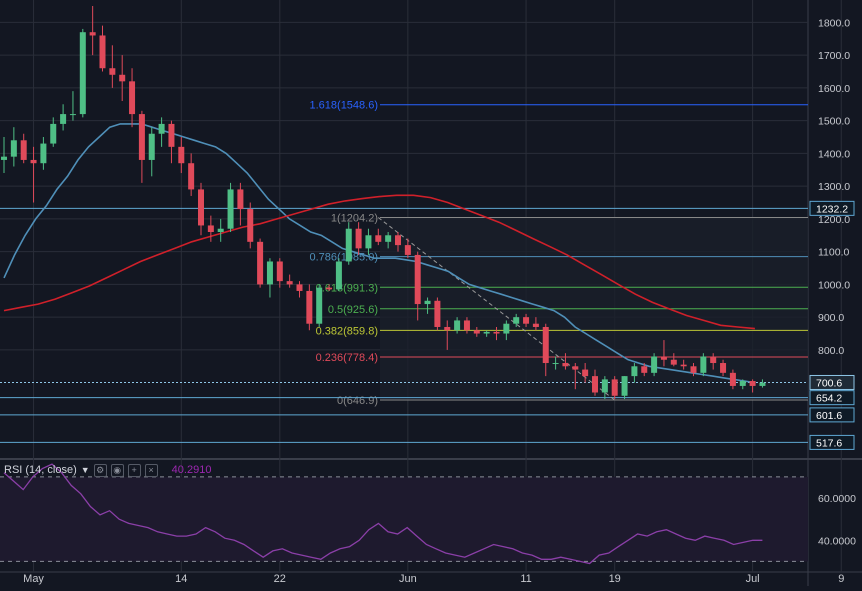  Describe the element at coordinates (134, 470) in the screenshot. I see `plus-icon: +` at that location.